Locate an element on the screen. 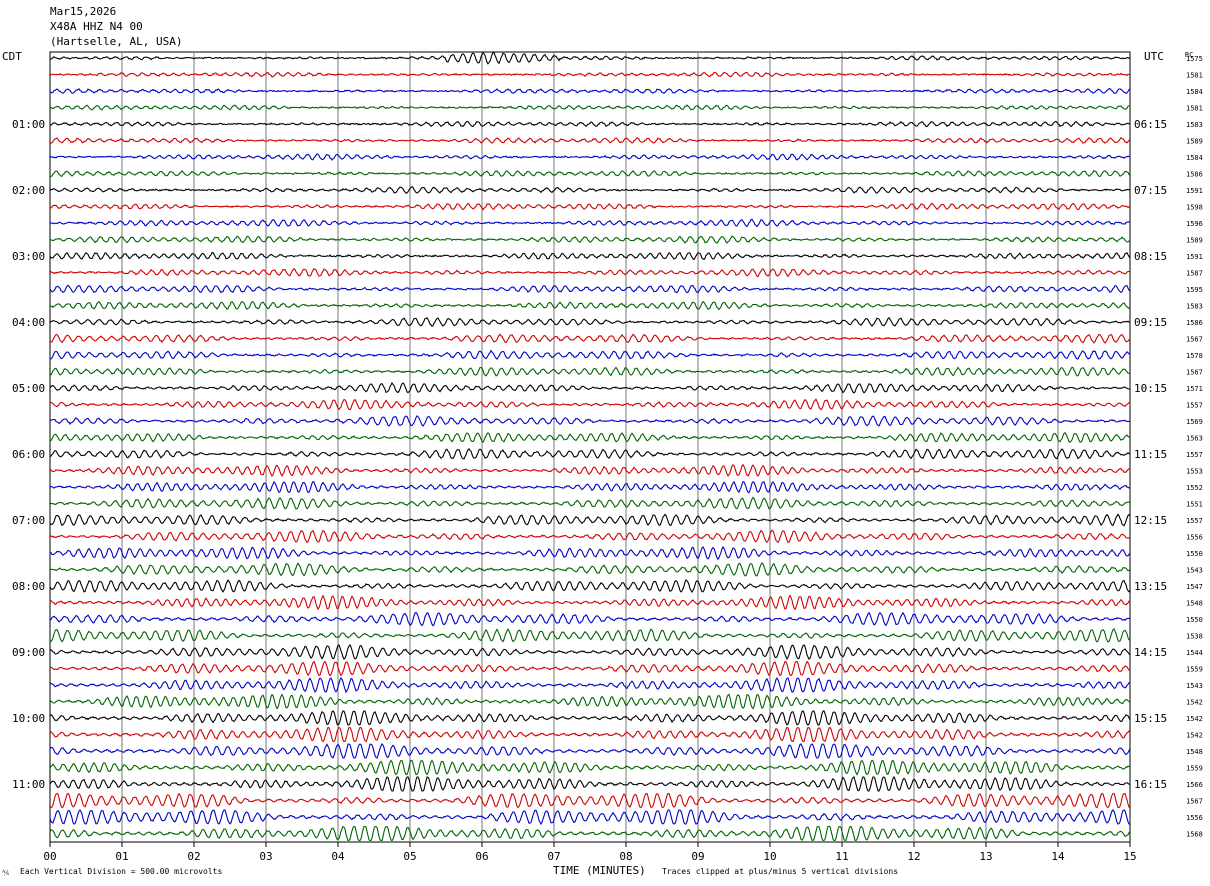  row-value: 1566 is located at coordinates (1194, 785).